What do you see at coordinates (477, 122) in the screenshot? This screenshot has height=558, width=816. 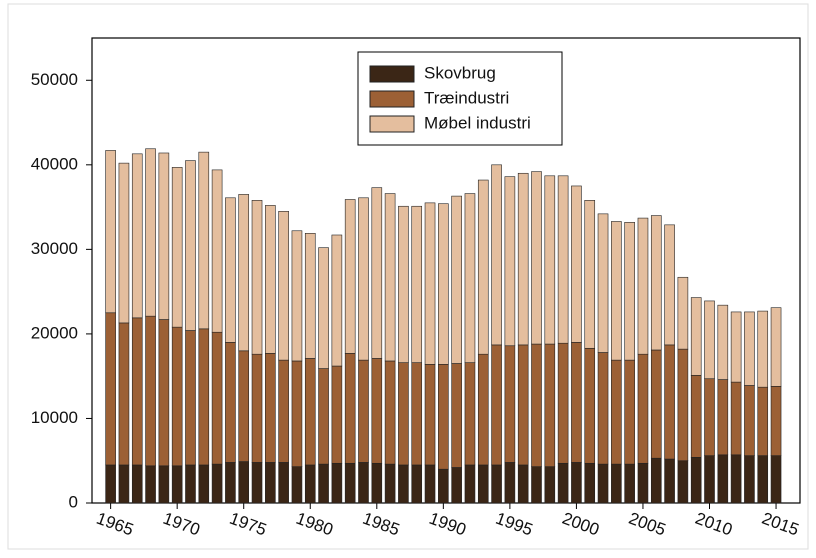 I see `legend-label: Møbel industri` at bounding box center [477, 122].